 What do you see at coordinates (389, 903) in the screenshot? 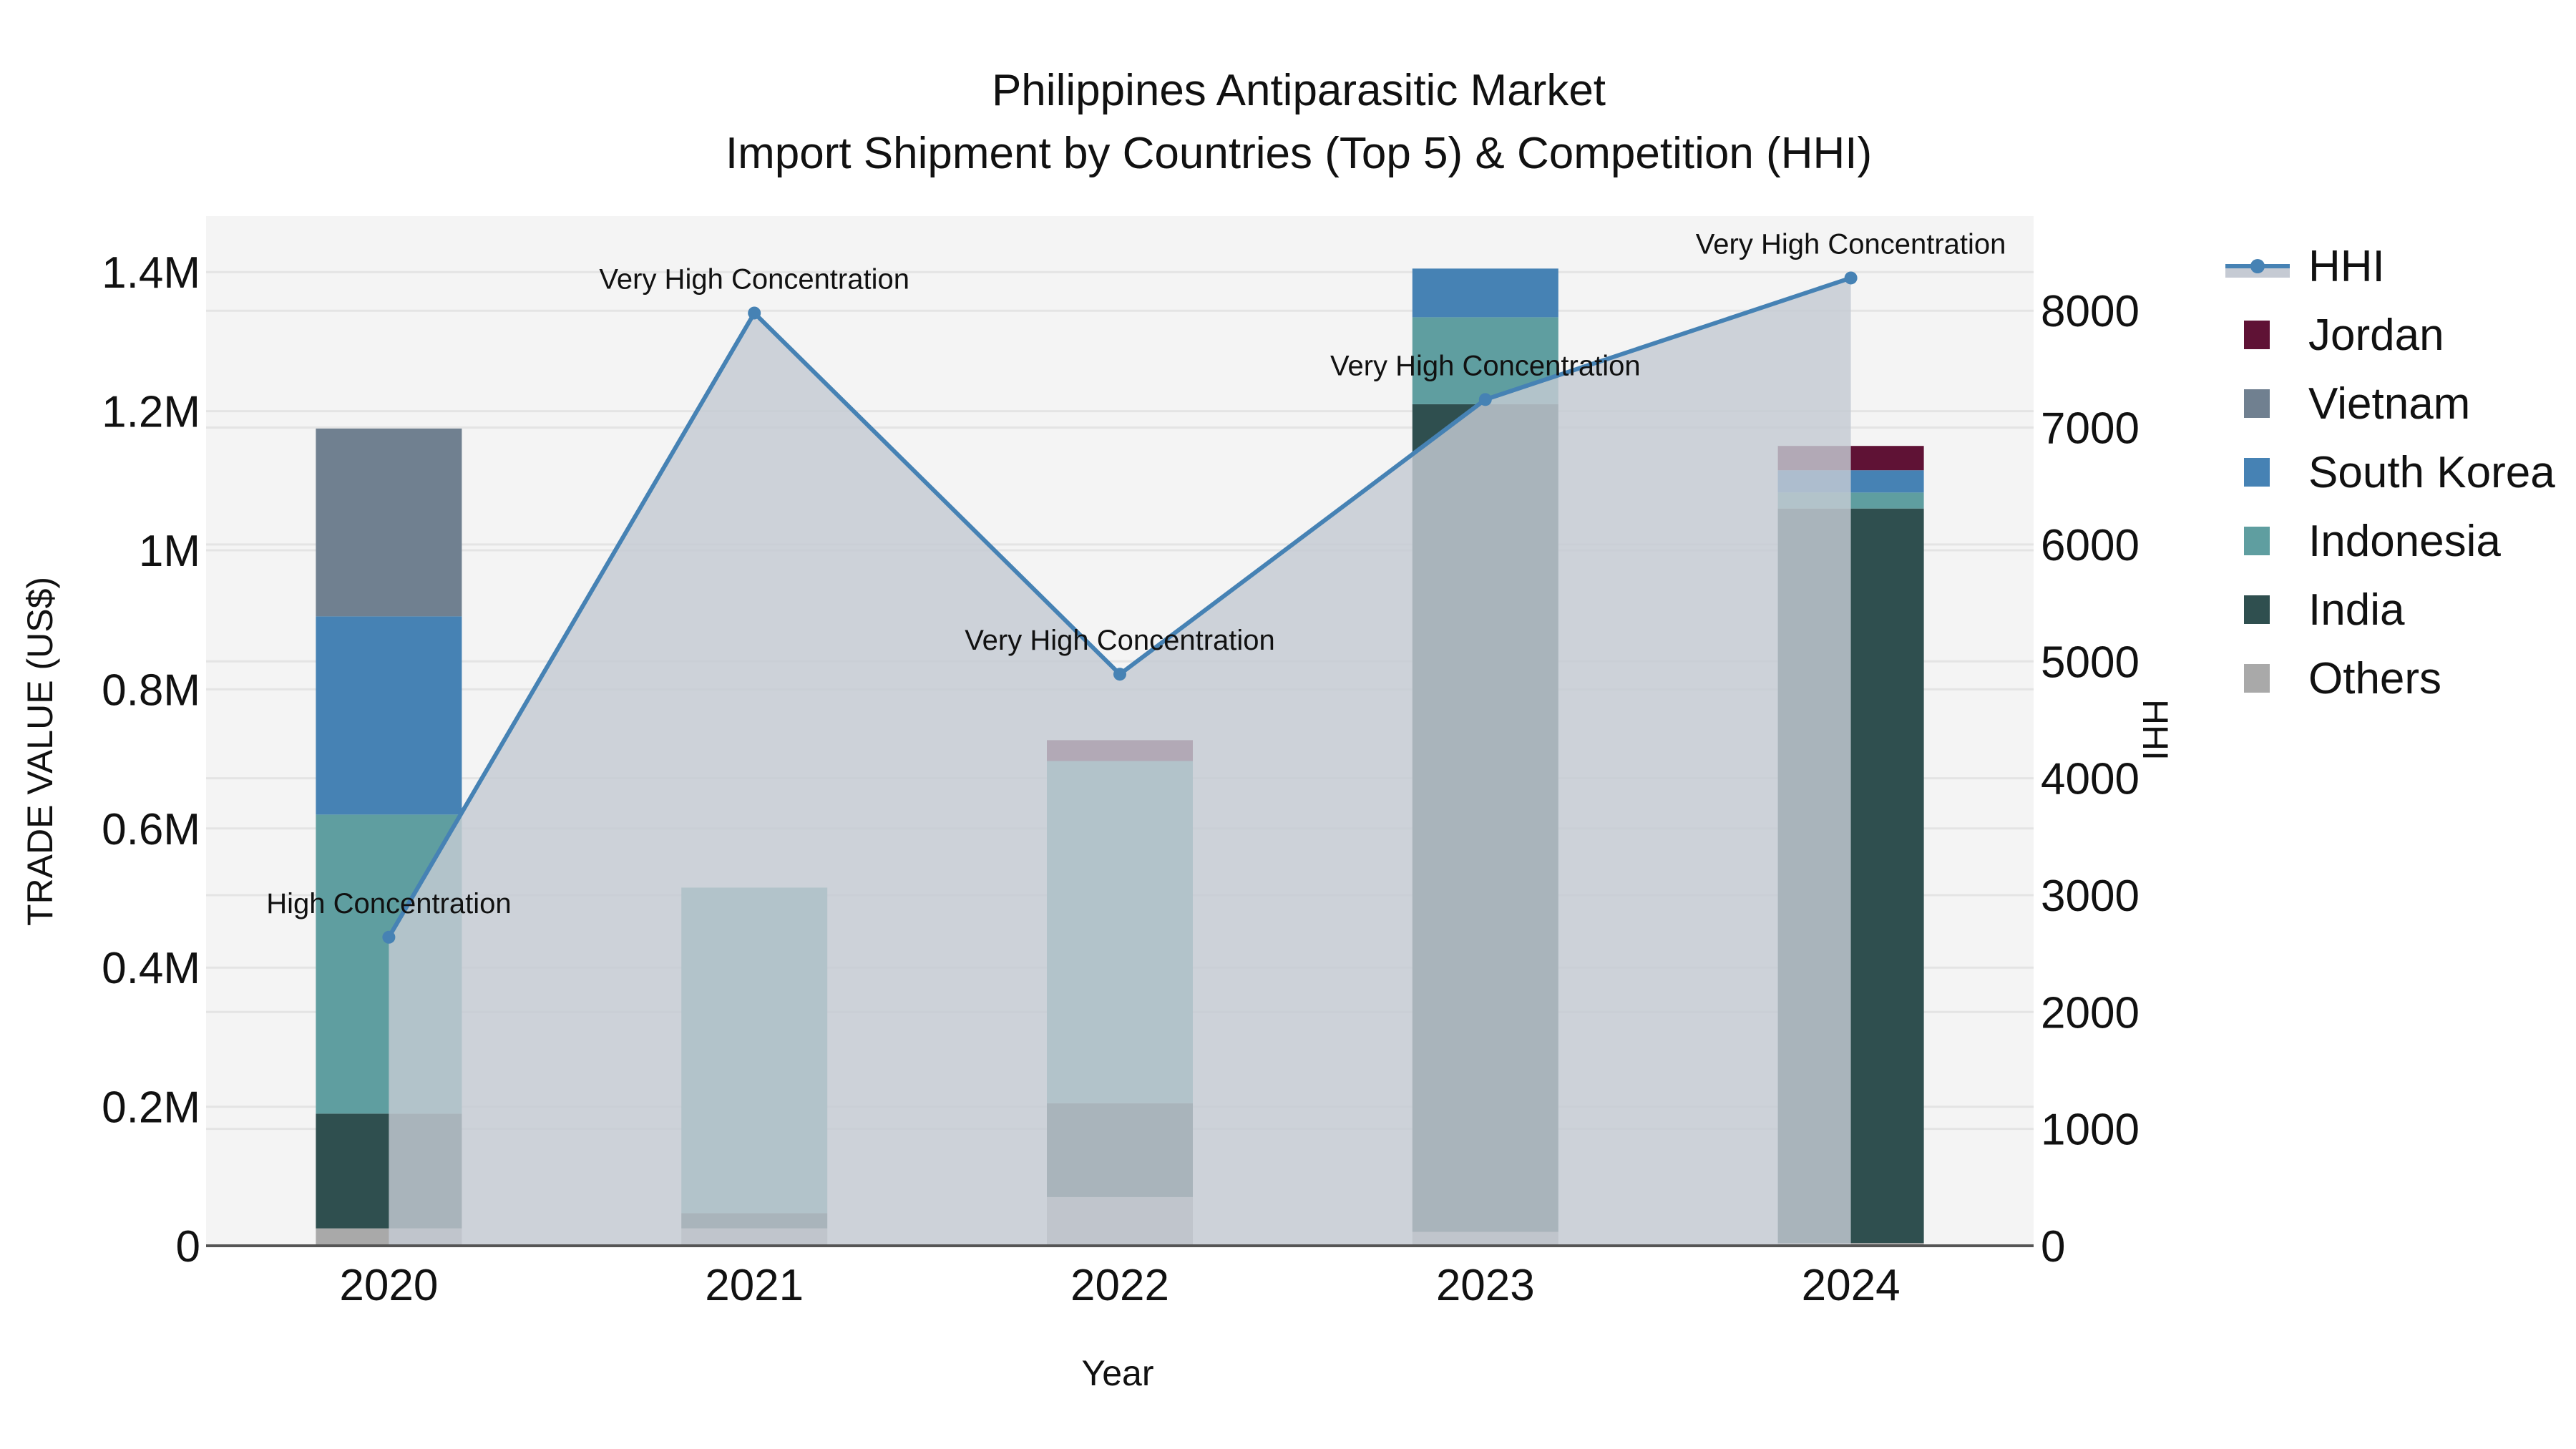
I see `hhi-annotation: High Concentration` at bounding box center [389, 903].